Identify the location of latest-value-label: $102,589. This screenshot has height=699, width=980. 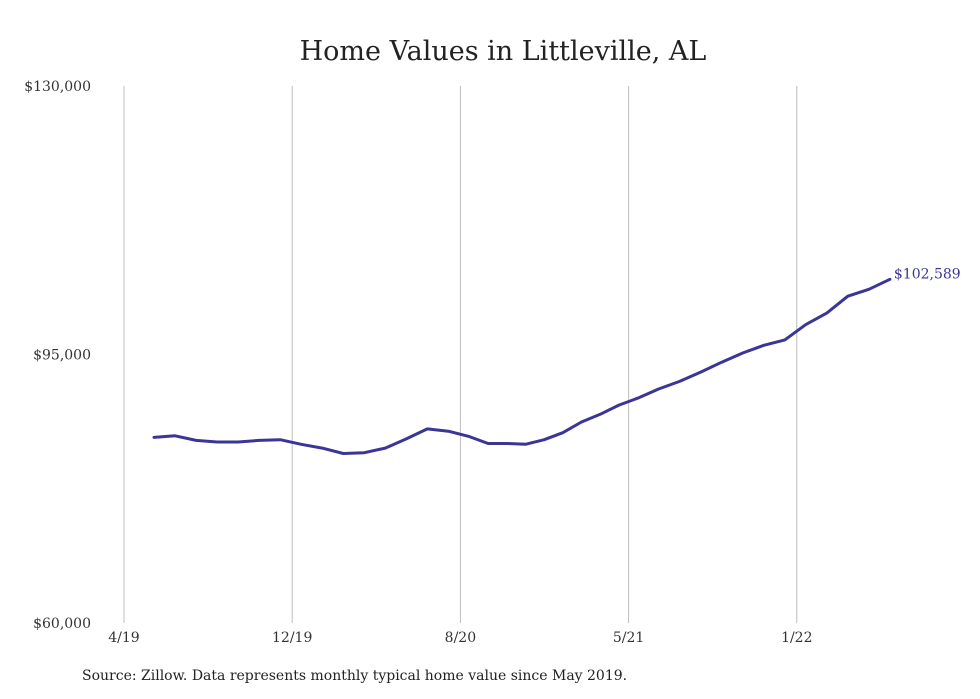
(927, 274).